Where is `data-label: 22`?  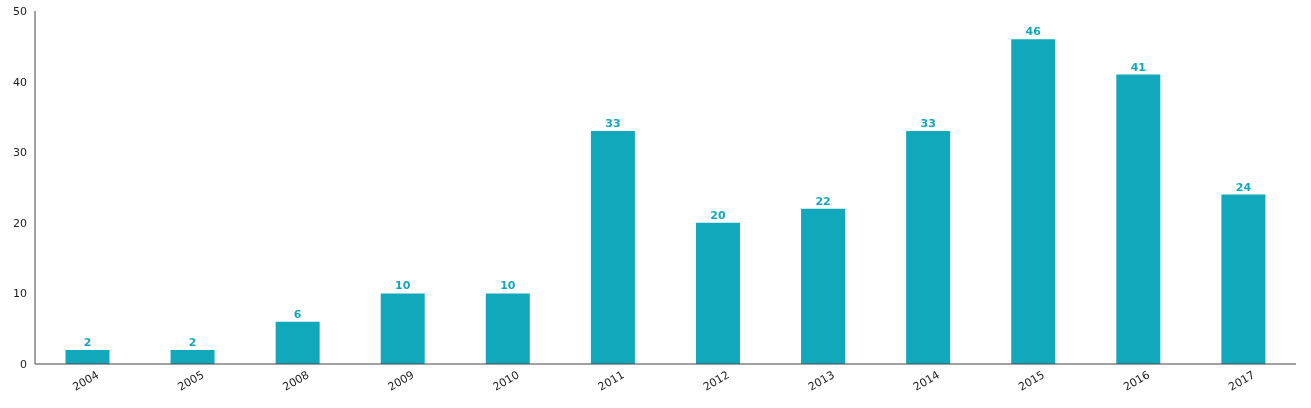
data-label: 22 is located at coordinates (823, 201).